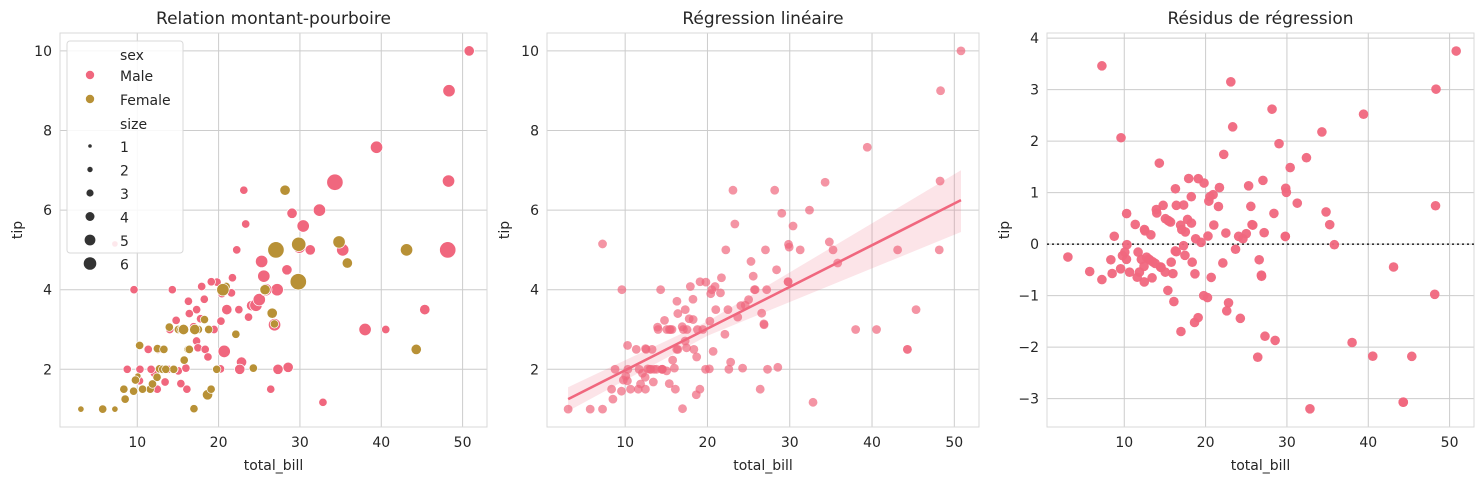 The width and height of the screenshot is (1484, 484). I want to click on x-tick-label: 20, so click(219, 443).